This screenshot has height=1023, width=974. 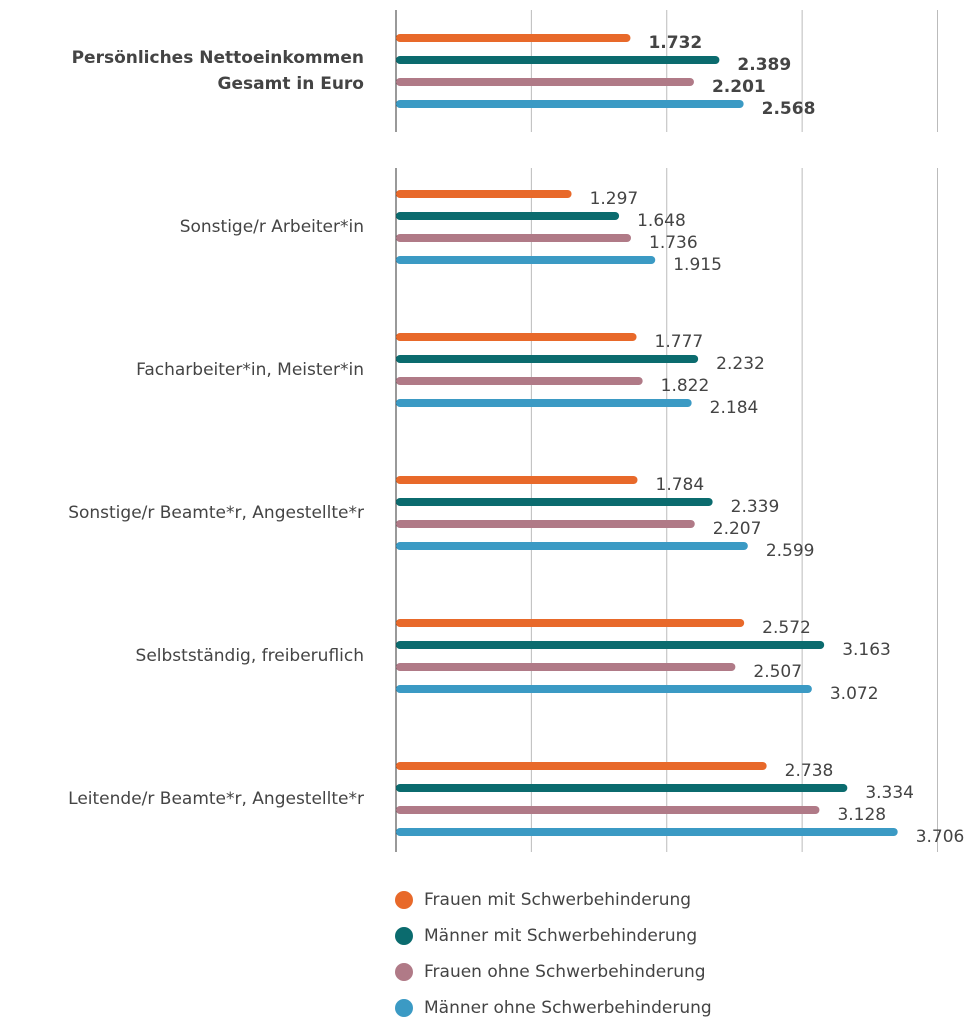 I want to click on value-label: 2.738, so click(x=809, y=771).